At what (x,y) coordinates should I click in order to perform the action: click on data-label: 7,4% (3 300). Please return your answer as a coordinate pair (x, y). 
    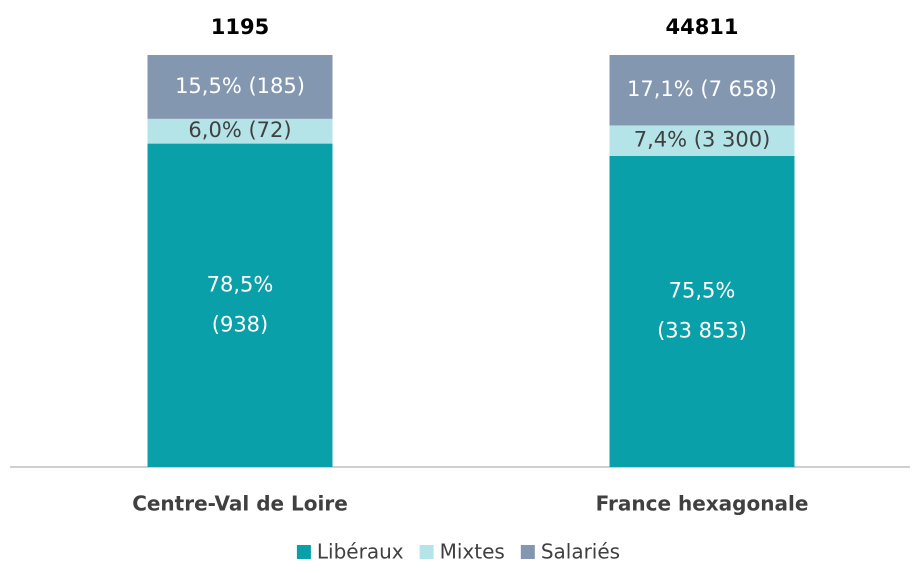
    Looking at the image, I should click on (702, 140).